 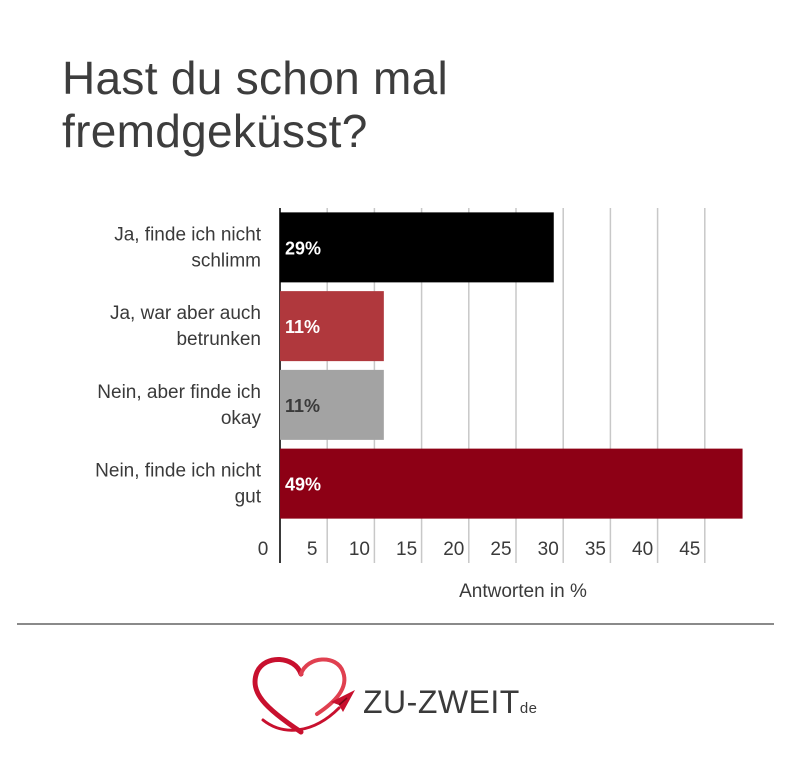 I want to click on data-label-0: 29%, so click(x=303, y=248).